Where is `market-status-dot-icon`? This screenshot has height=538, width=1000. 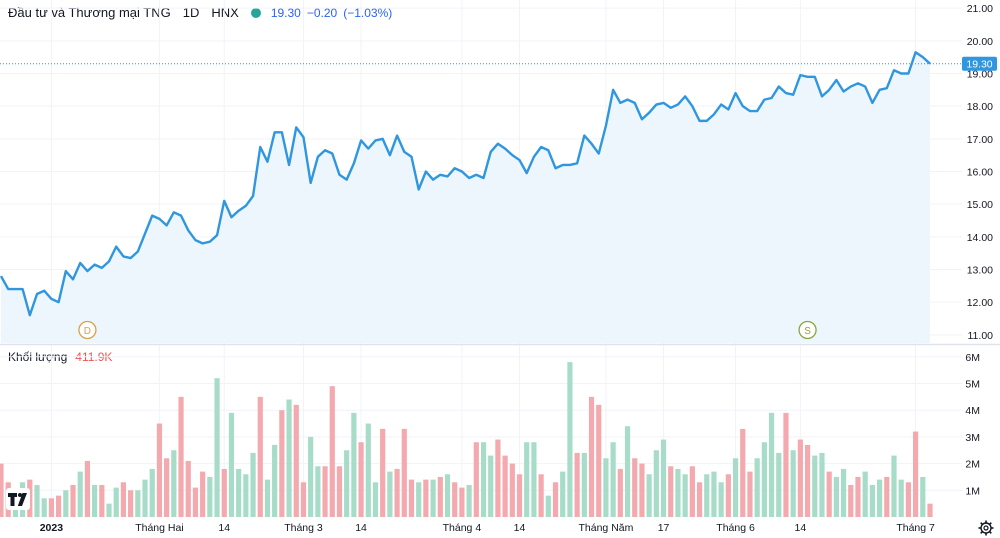 market-status-dot-icon is located at coordinates (255, 12).